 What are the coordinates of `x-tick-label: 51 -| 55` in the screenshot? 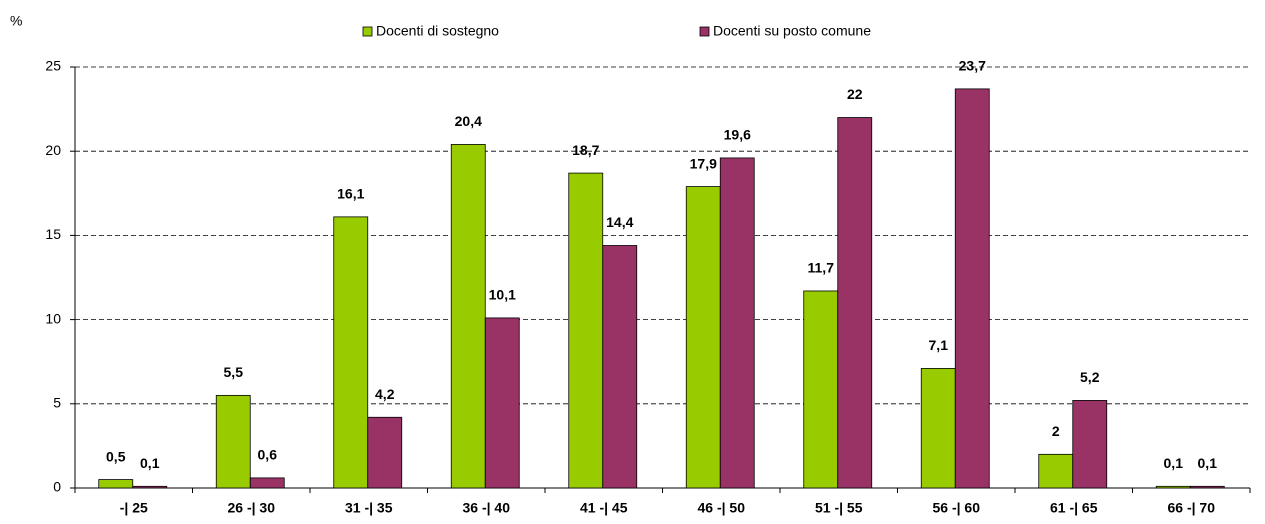 It's located at (839, 508).